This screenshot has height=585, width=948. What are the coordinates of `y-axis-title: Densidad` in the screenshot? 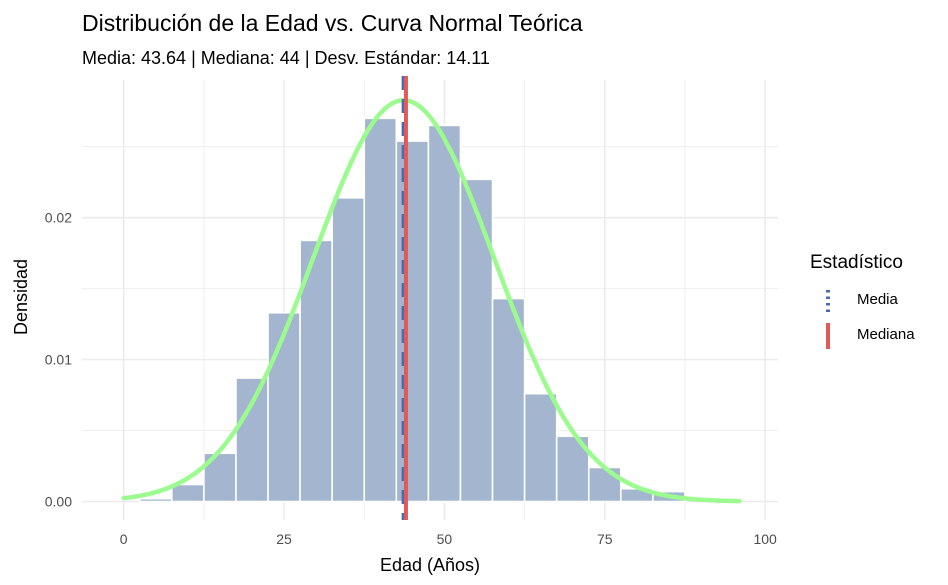 It's located at (21, 297).